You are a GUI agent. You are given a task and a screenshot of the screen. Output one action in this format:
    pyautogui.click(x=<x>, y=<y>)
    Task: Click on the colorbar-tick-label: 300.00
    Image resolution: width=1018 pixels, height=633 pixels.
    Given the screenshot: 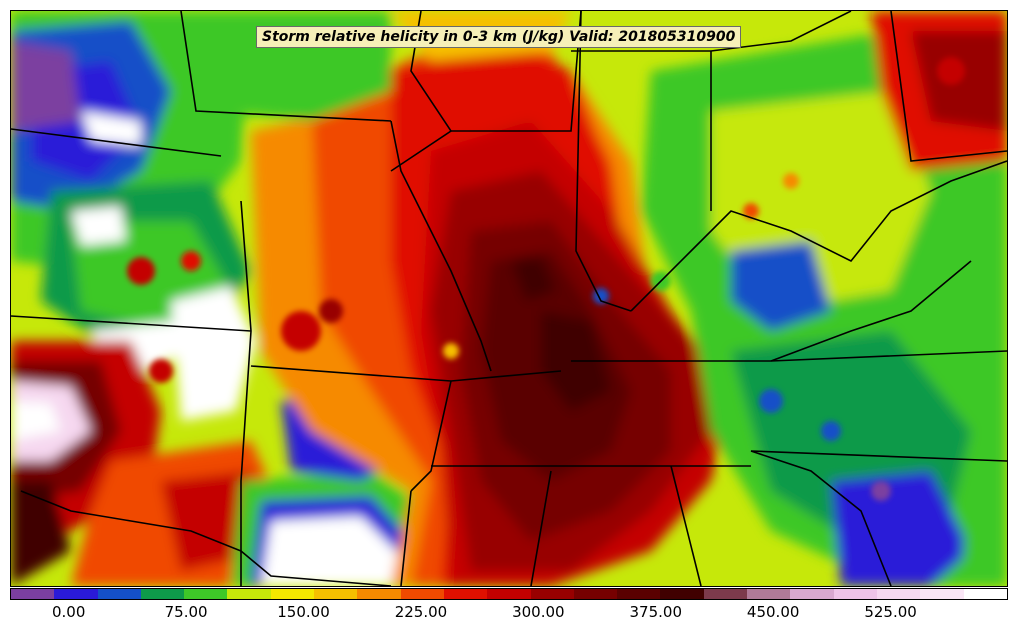 What is the action you would take?
    pyautogui.click(x=538, y=612)
    